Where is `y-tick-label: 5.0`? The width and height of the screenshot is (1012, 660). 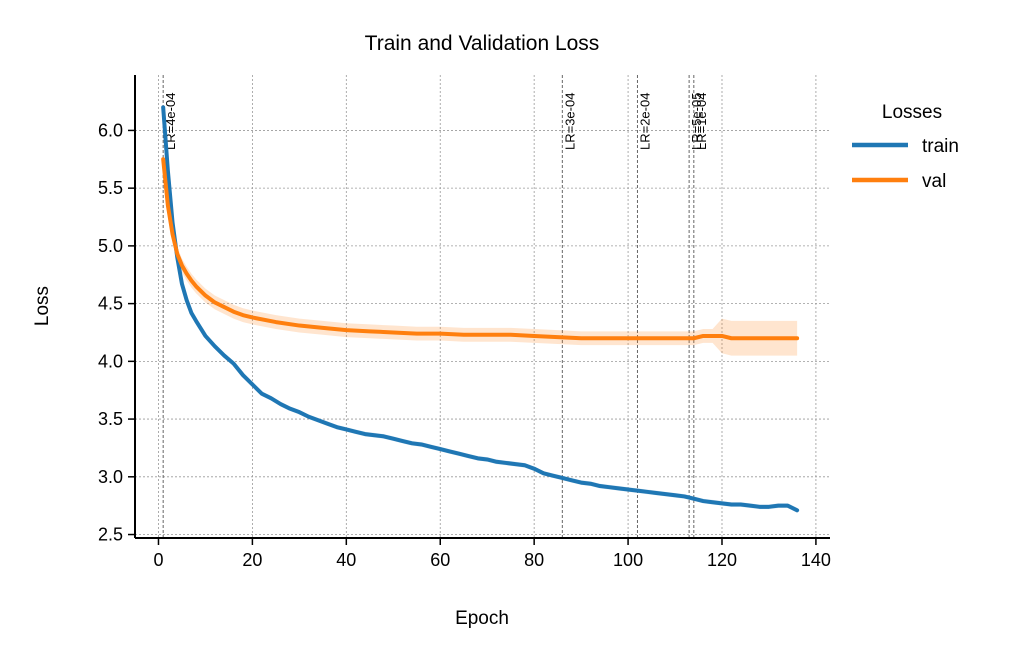
y-tick-label: 5.0 is located at coordinates (110, 246).